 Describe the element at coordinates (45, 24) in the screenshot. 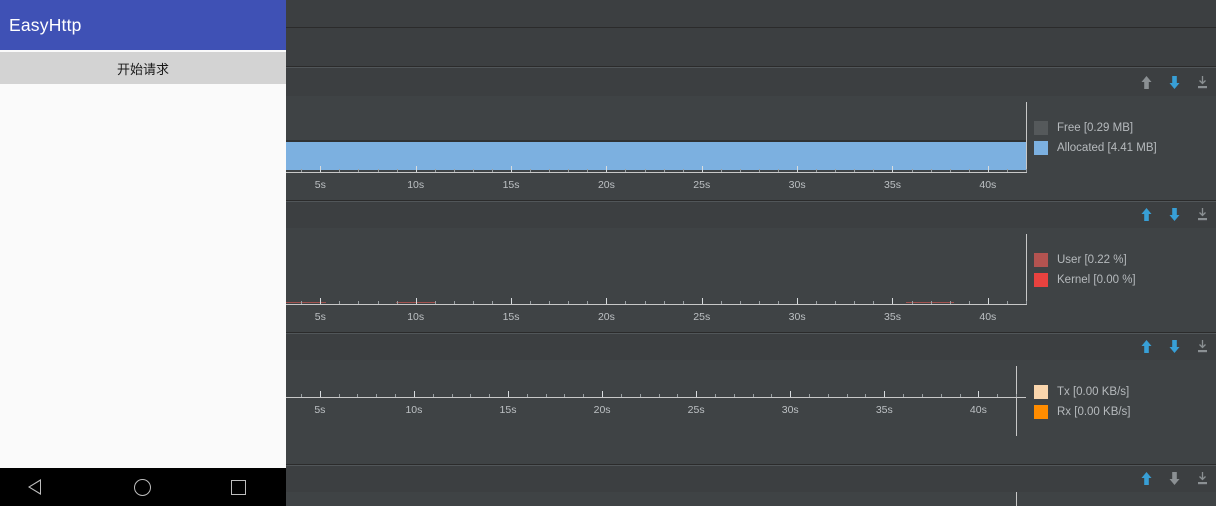

I see `app-title: EasyHttp` at that location.